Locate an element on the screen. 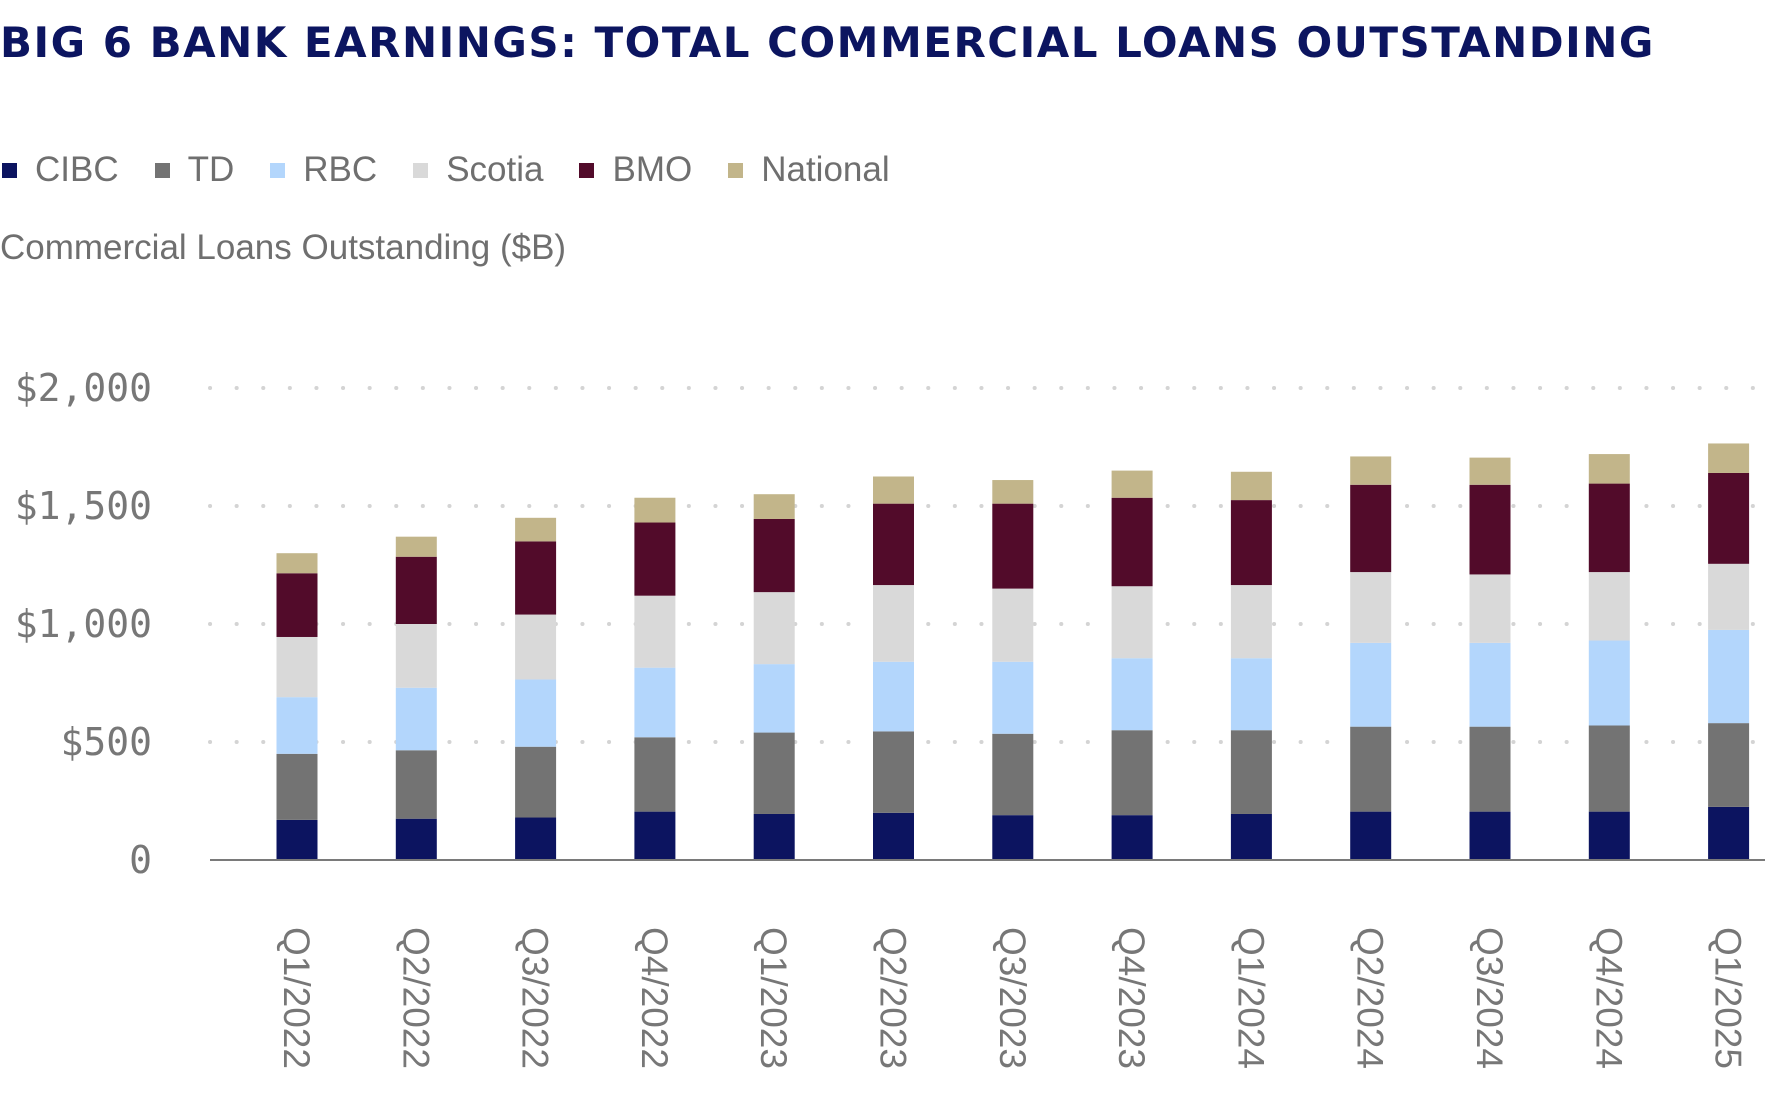  x-tick-label: Q2/2024 is located at coordinates (1370, 998).